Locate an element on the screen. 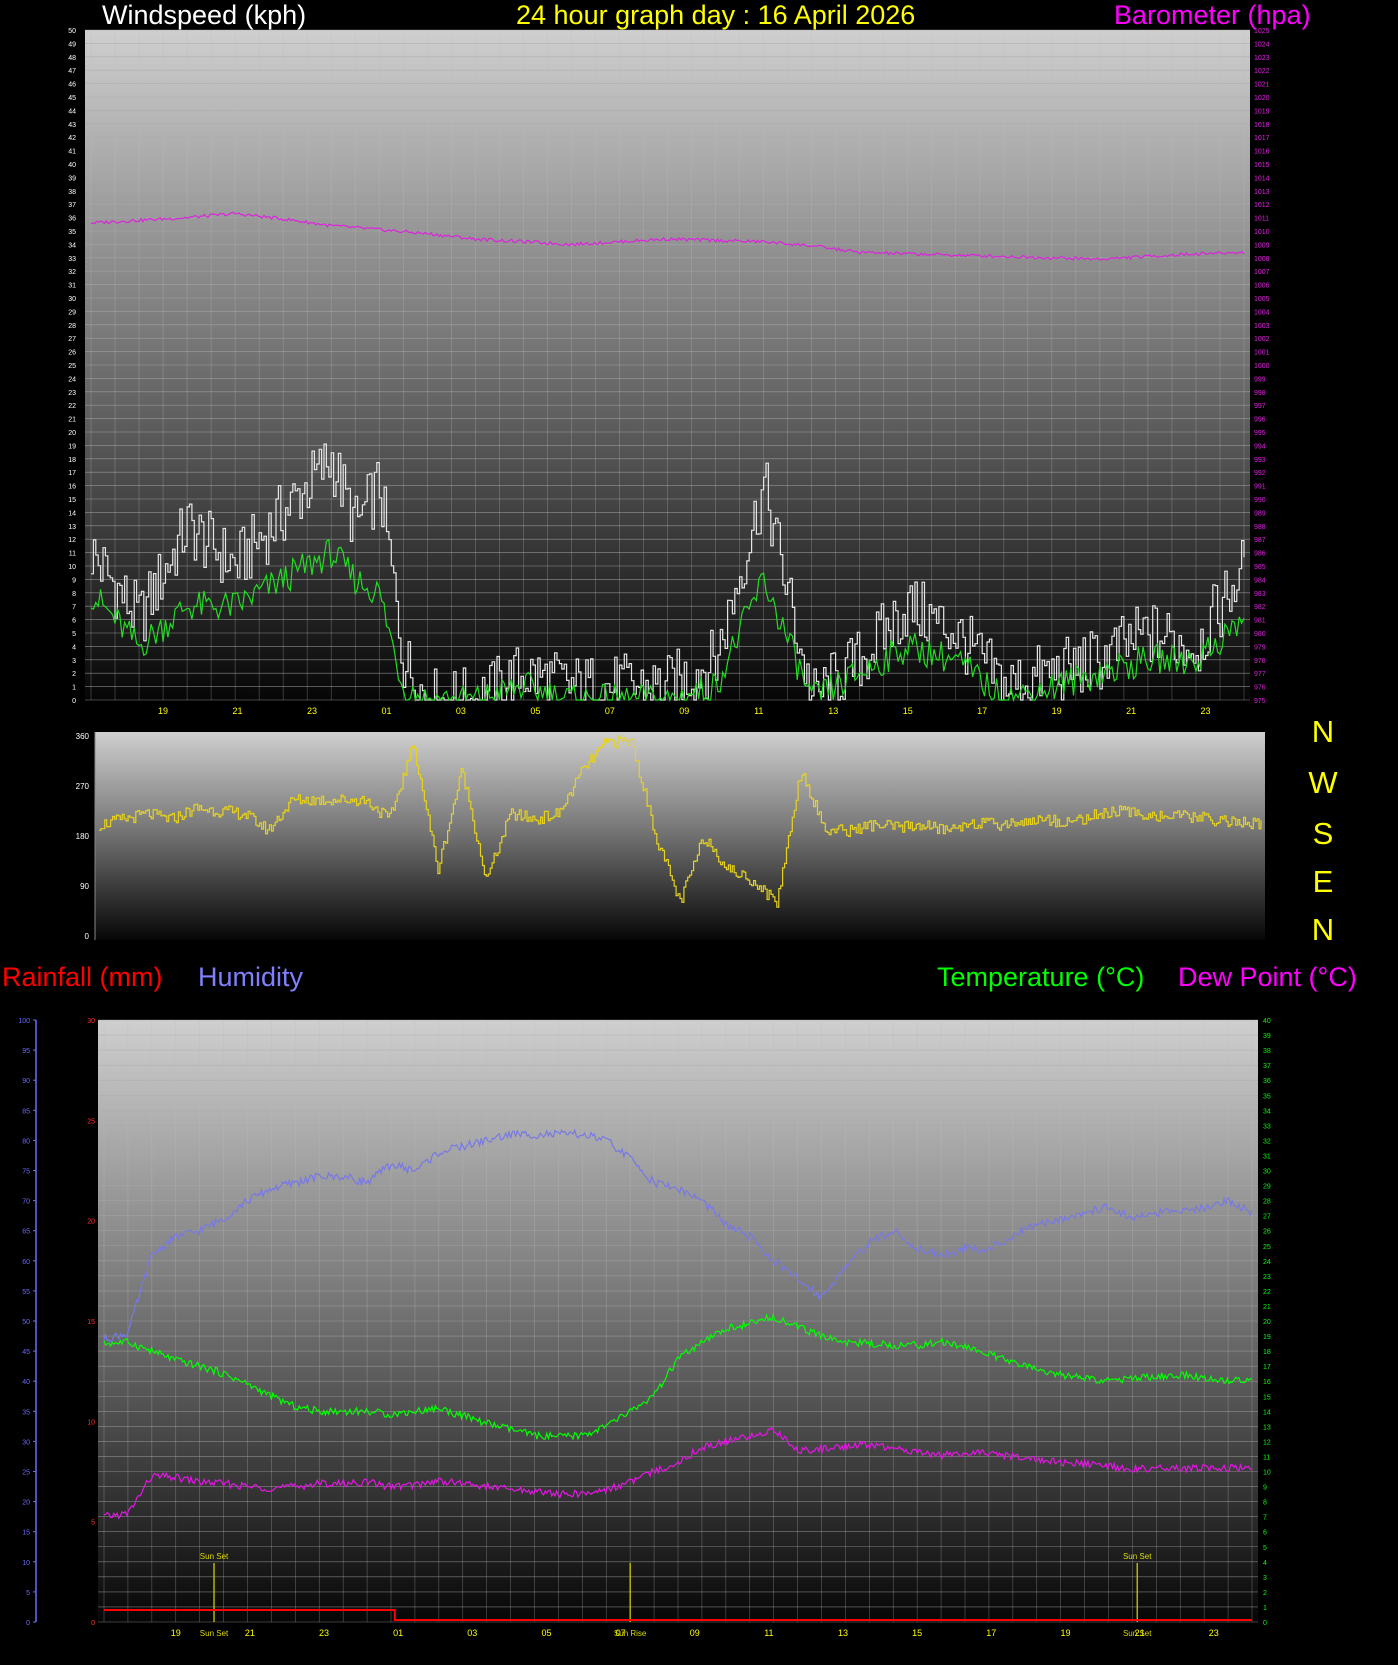 Image resolution: width=1398 pixels, height=1665 pixels. temp-y-tick: 15 is located at coordinates (1267, 1397).